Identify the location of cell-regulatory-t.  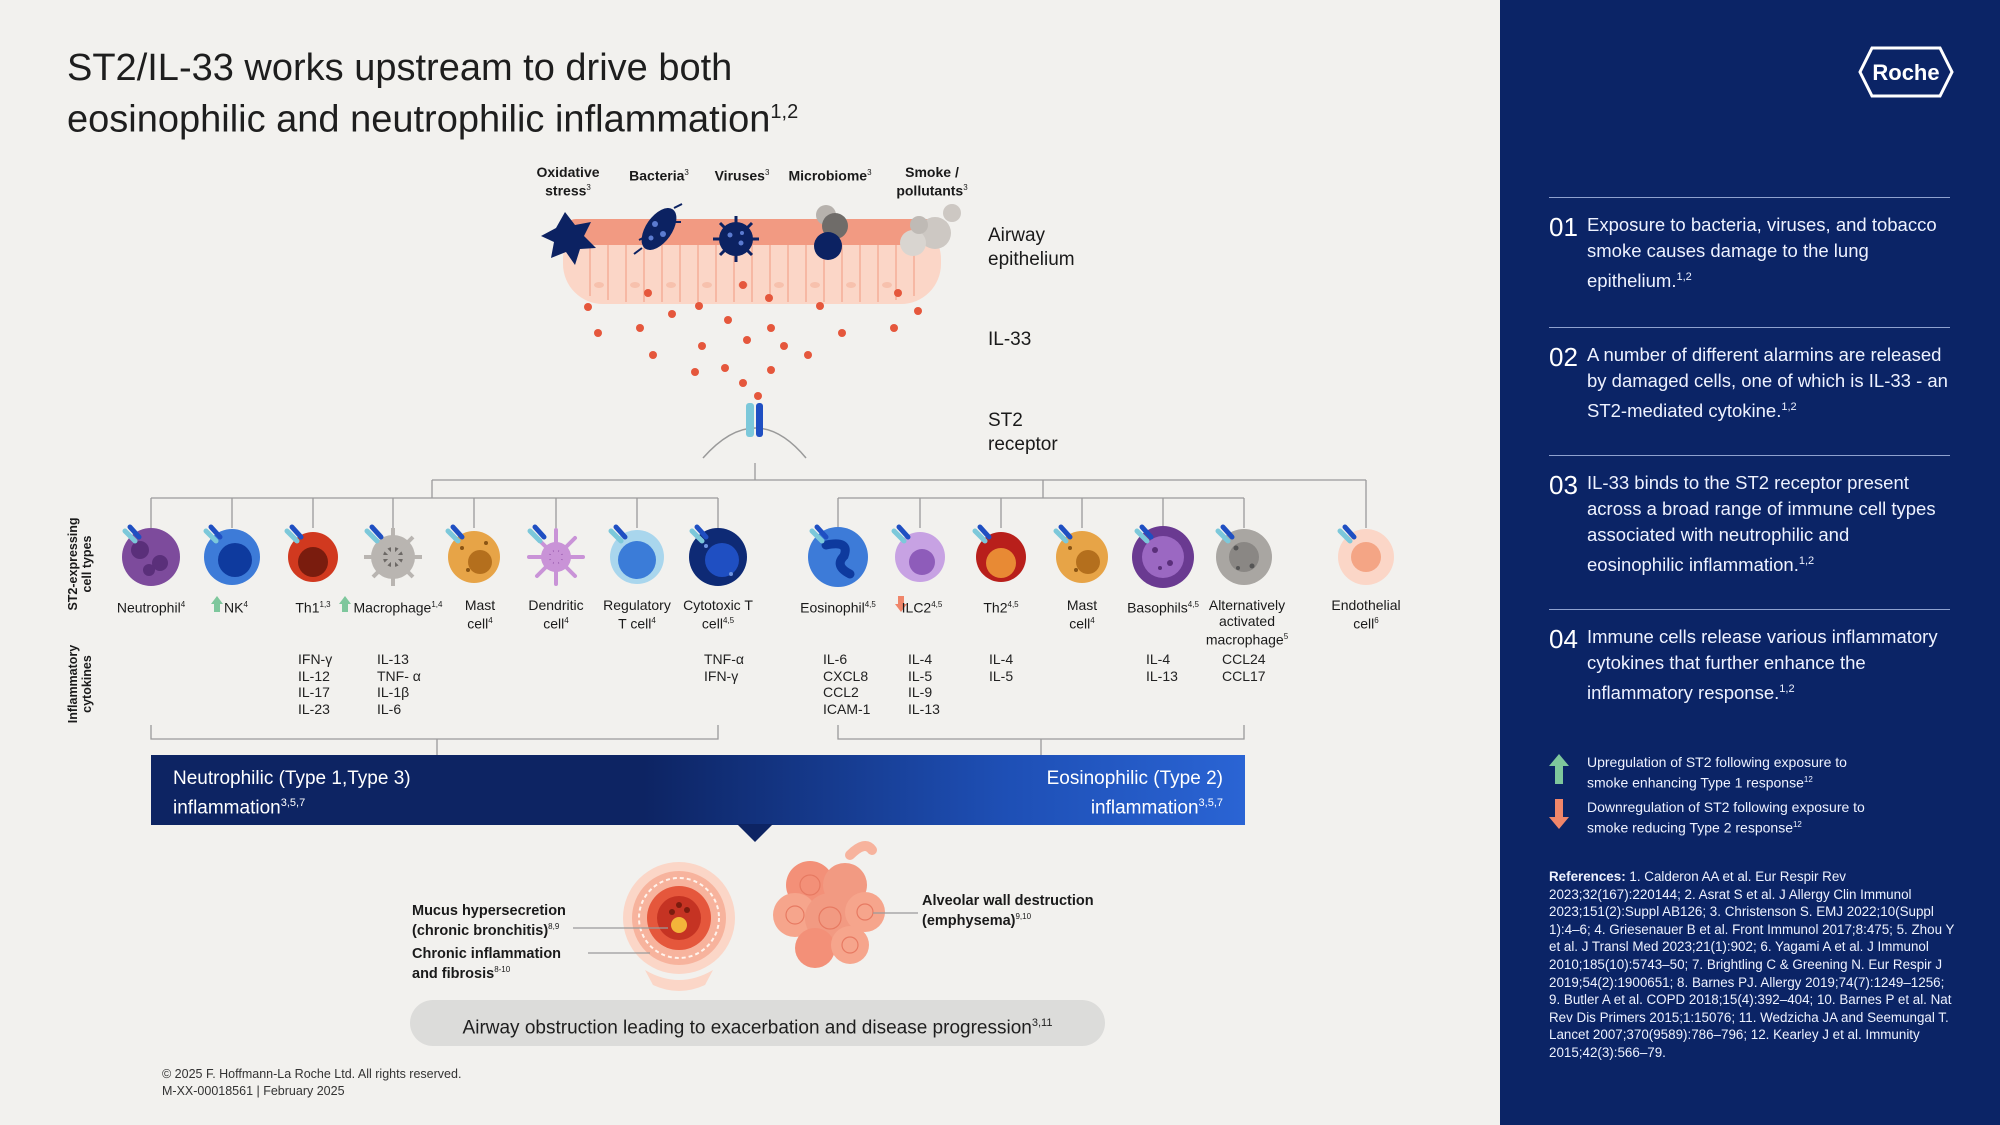
(637, 557).